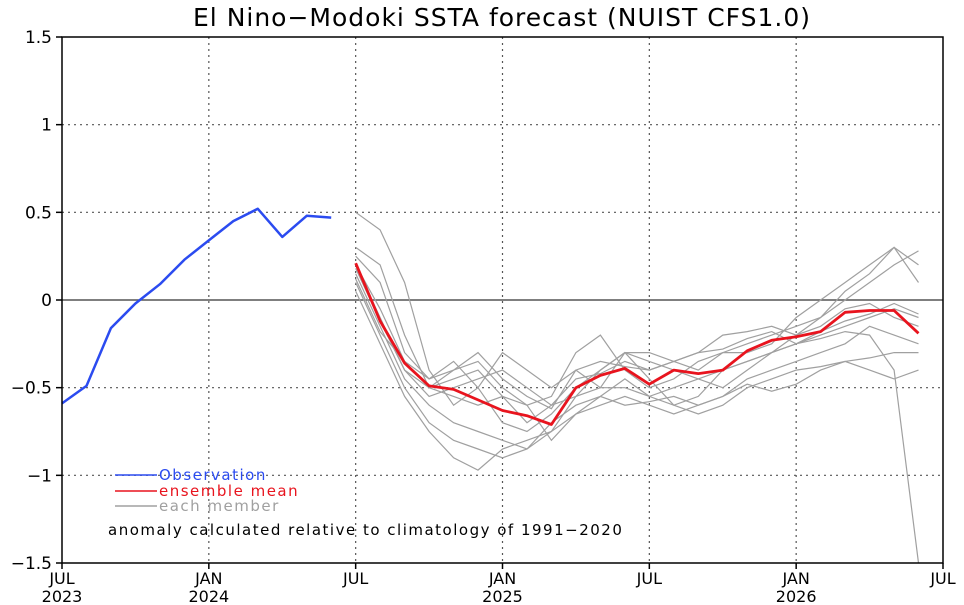 The width and height of the screenshot is (964, 605). Describe the element at coordinates (229, 491) in the screenshot. I see `legend-ensemble-mean-label: ensemble mean` at that location.